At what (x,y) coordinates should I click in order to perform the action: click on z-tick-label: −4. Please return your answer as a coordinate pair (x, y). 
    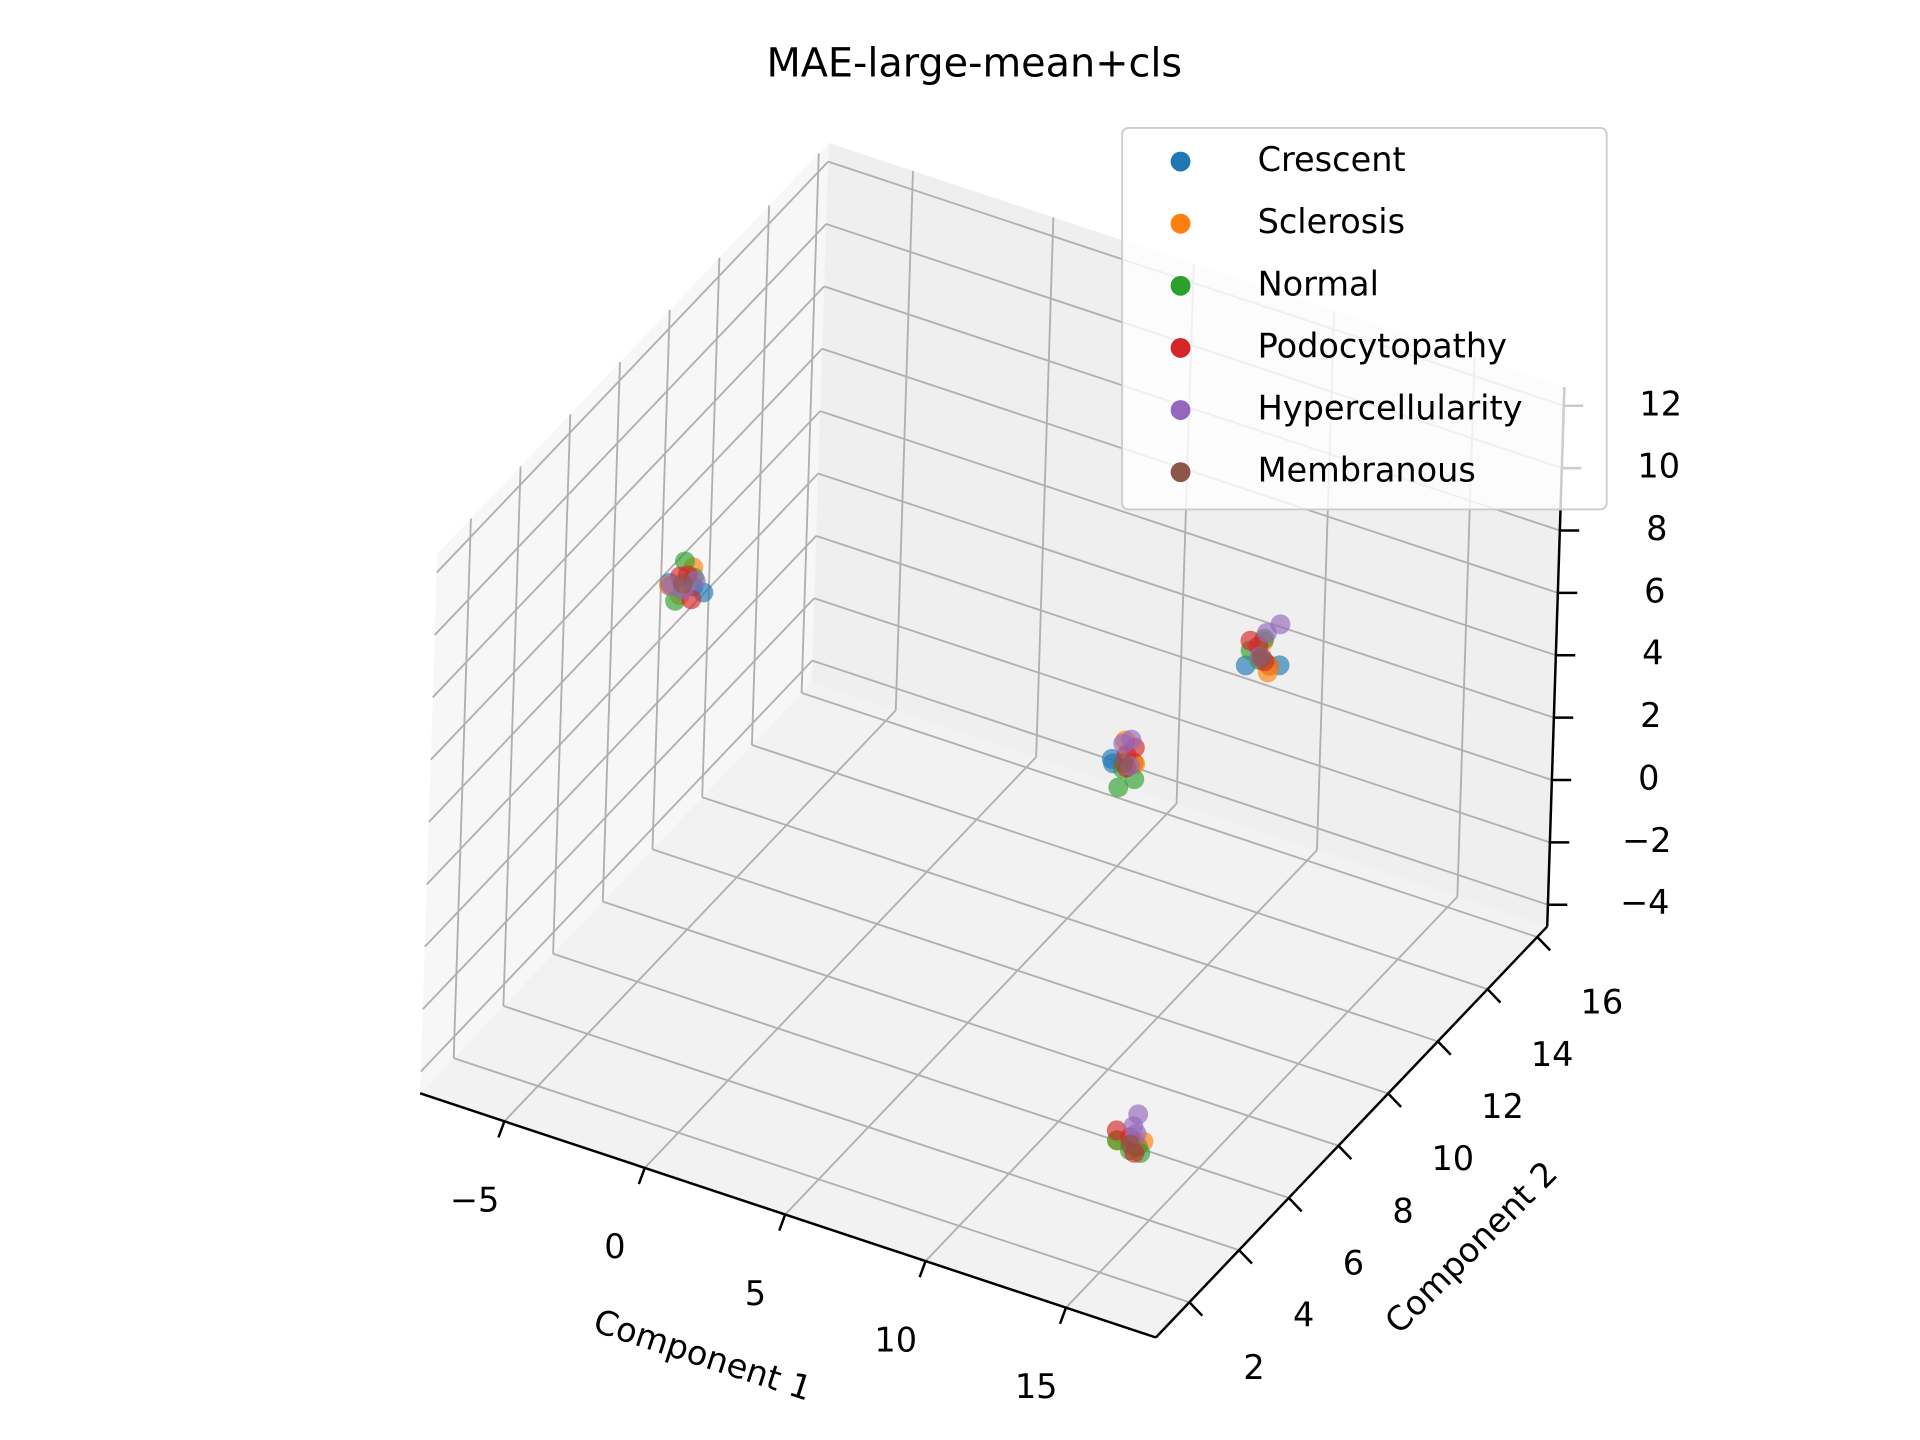
    Looking at the image, I should click on (1644, 902).